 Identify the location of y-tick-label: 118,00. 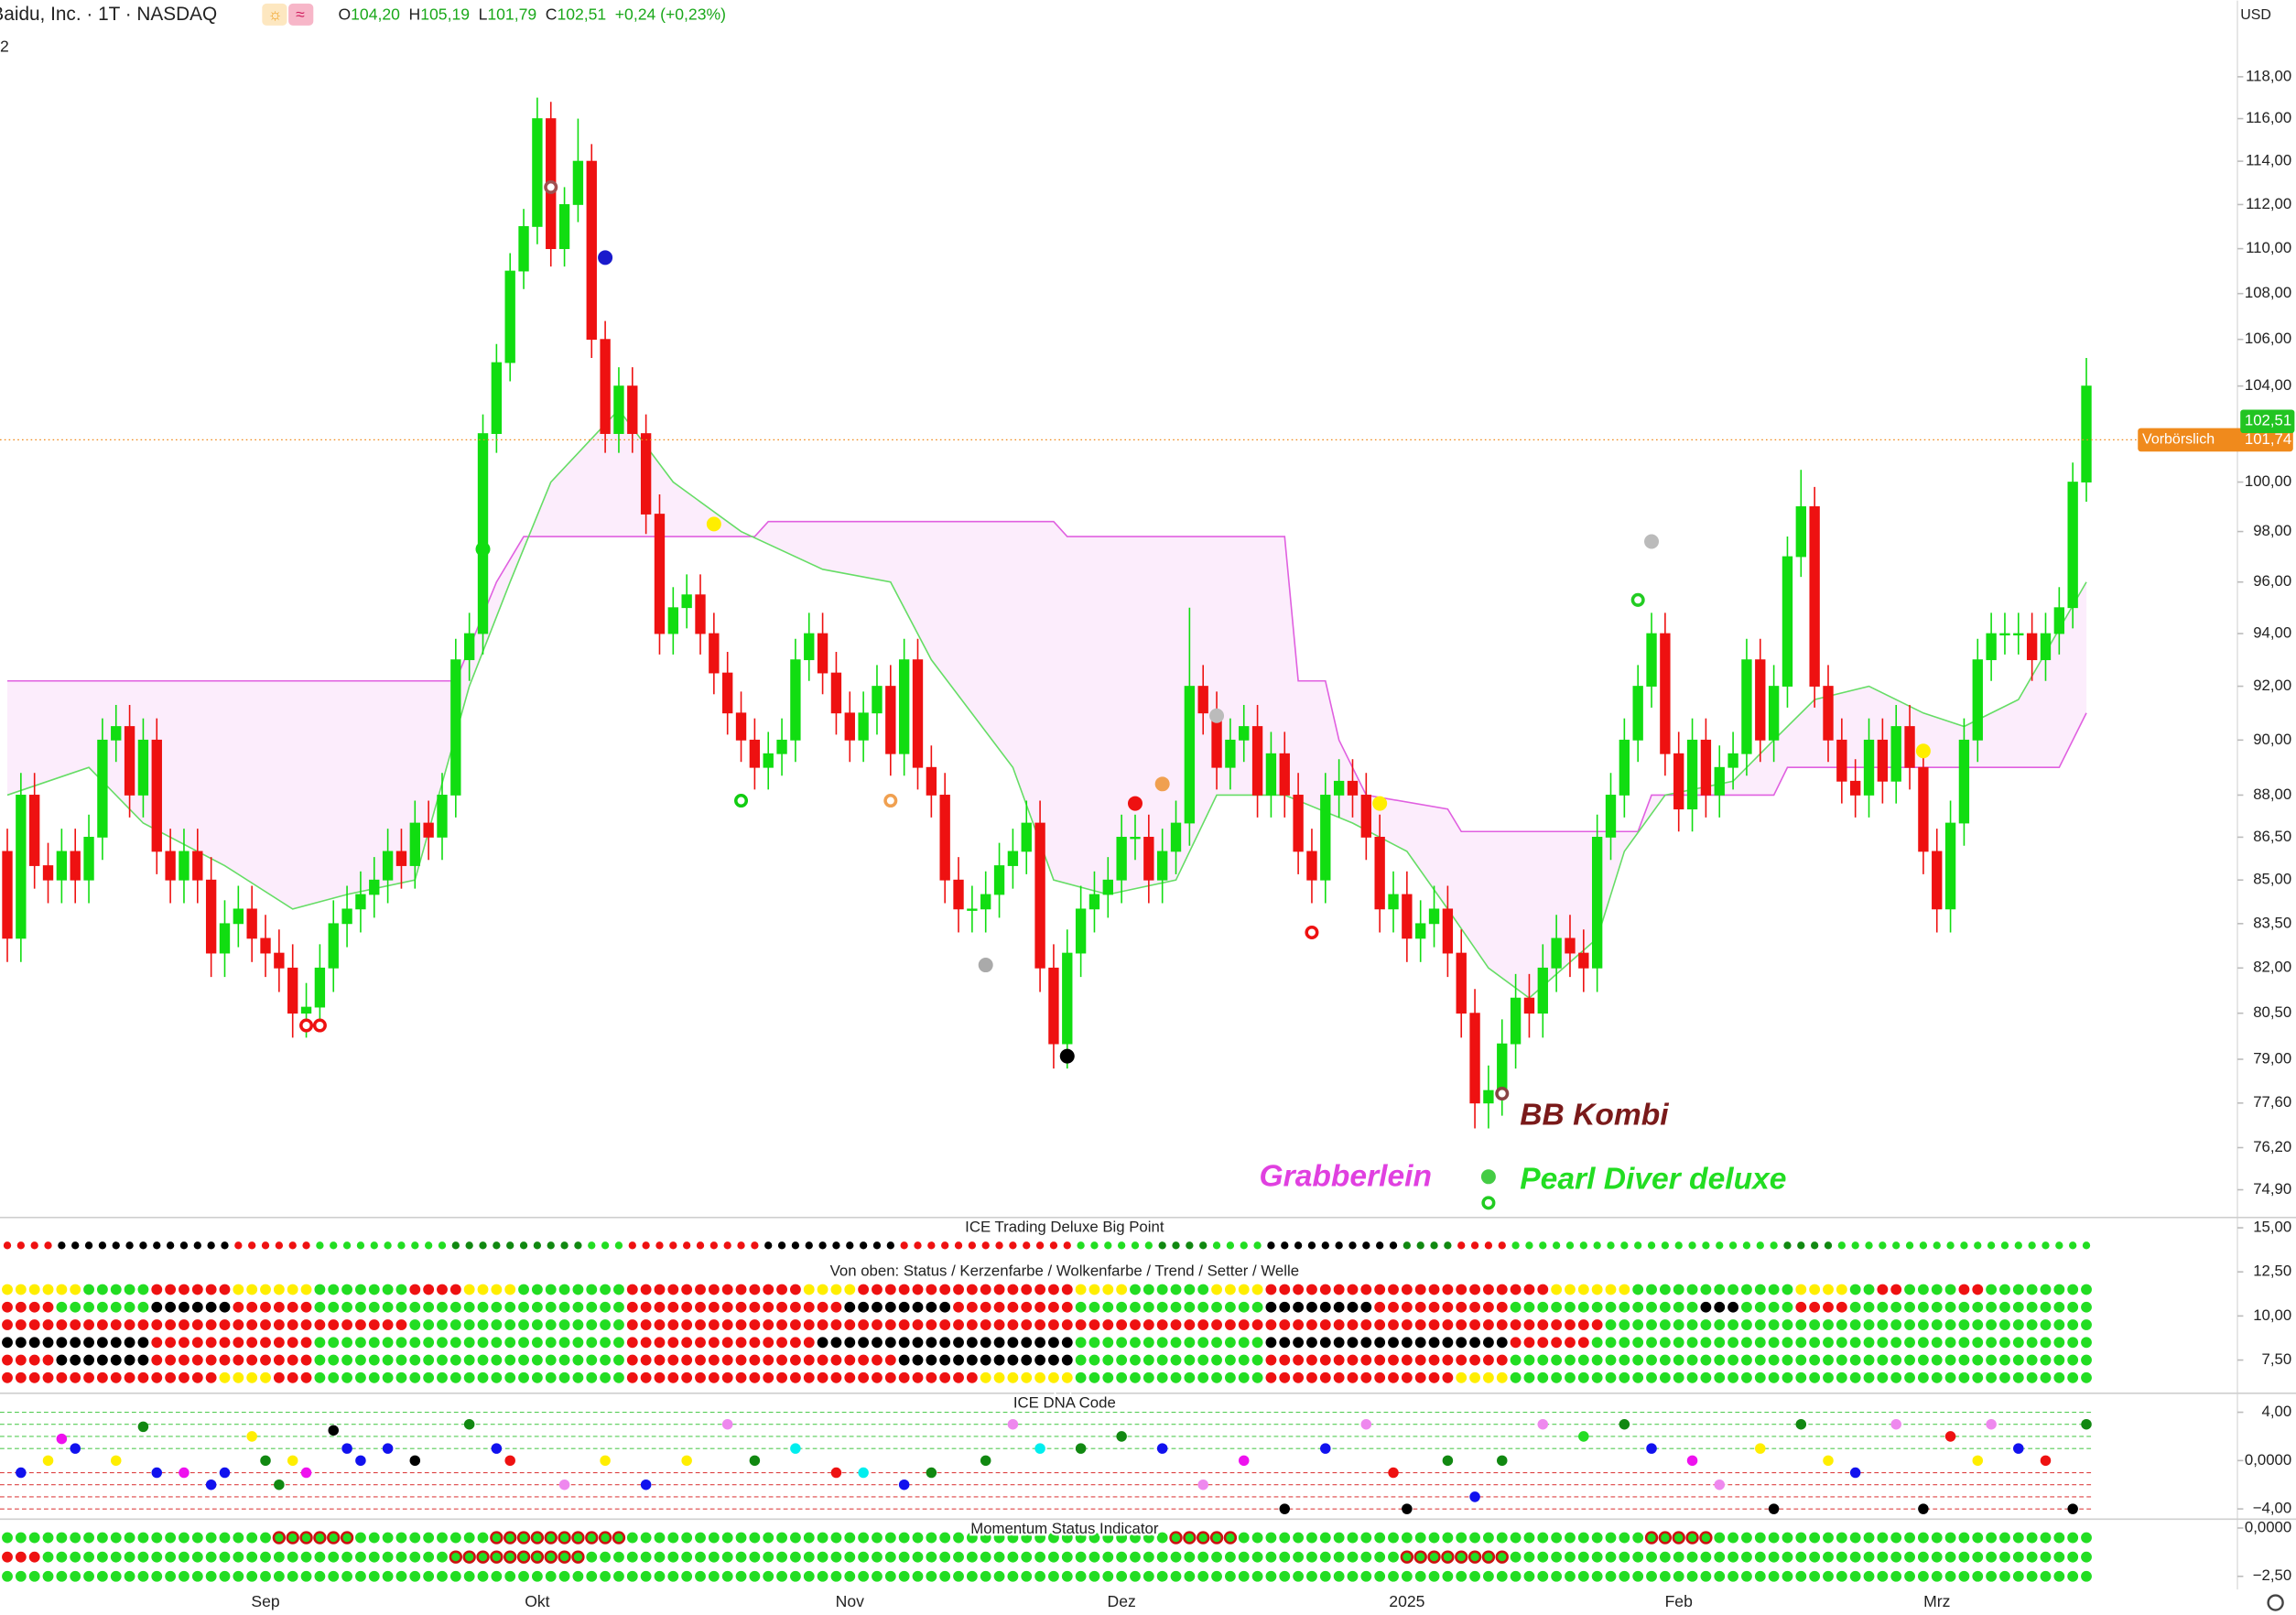
(2268, 75).